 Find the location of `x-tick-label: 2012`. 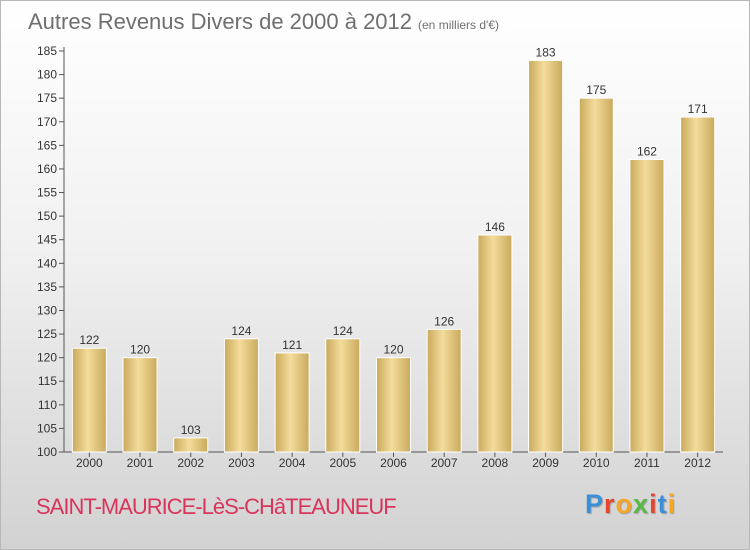

x-tick-label: 2012 is located at coordinates (697, 463).